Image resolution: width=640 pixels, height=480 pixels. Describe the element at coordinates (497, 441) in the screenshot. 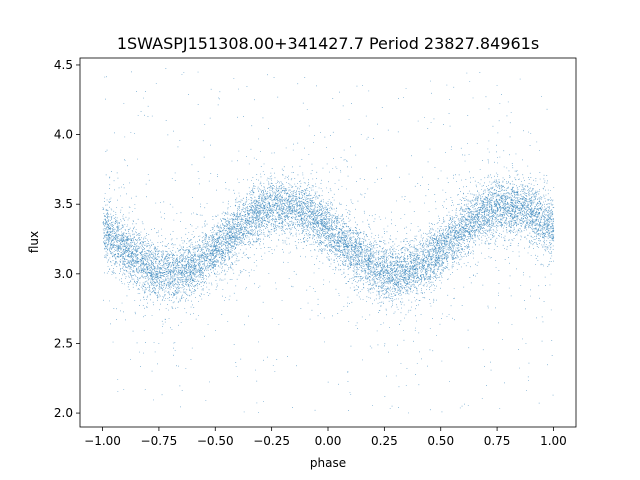

I see `x-tick-label: 0.75` at that location.